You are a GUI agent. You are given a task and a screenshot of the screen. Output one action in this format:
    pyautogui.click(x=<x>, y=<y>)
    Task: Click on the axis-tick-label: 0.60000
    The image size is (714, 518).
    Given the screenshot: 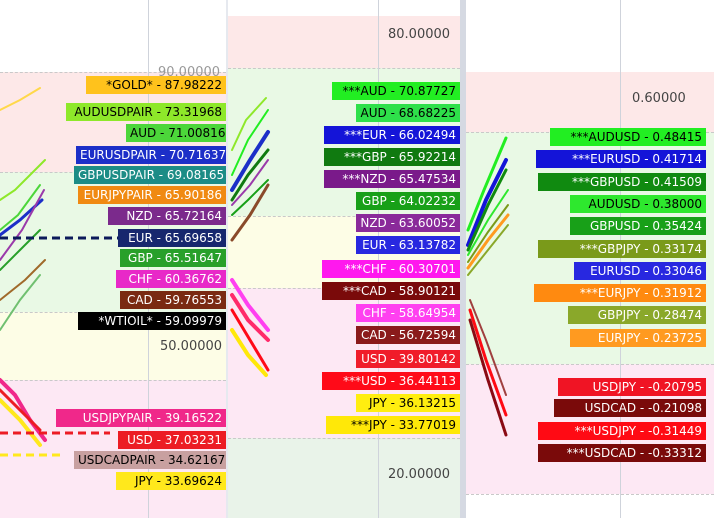 What is the action you would take?
    pyautogui.click(x=659, y=98)
    